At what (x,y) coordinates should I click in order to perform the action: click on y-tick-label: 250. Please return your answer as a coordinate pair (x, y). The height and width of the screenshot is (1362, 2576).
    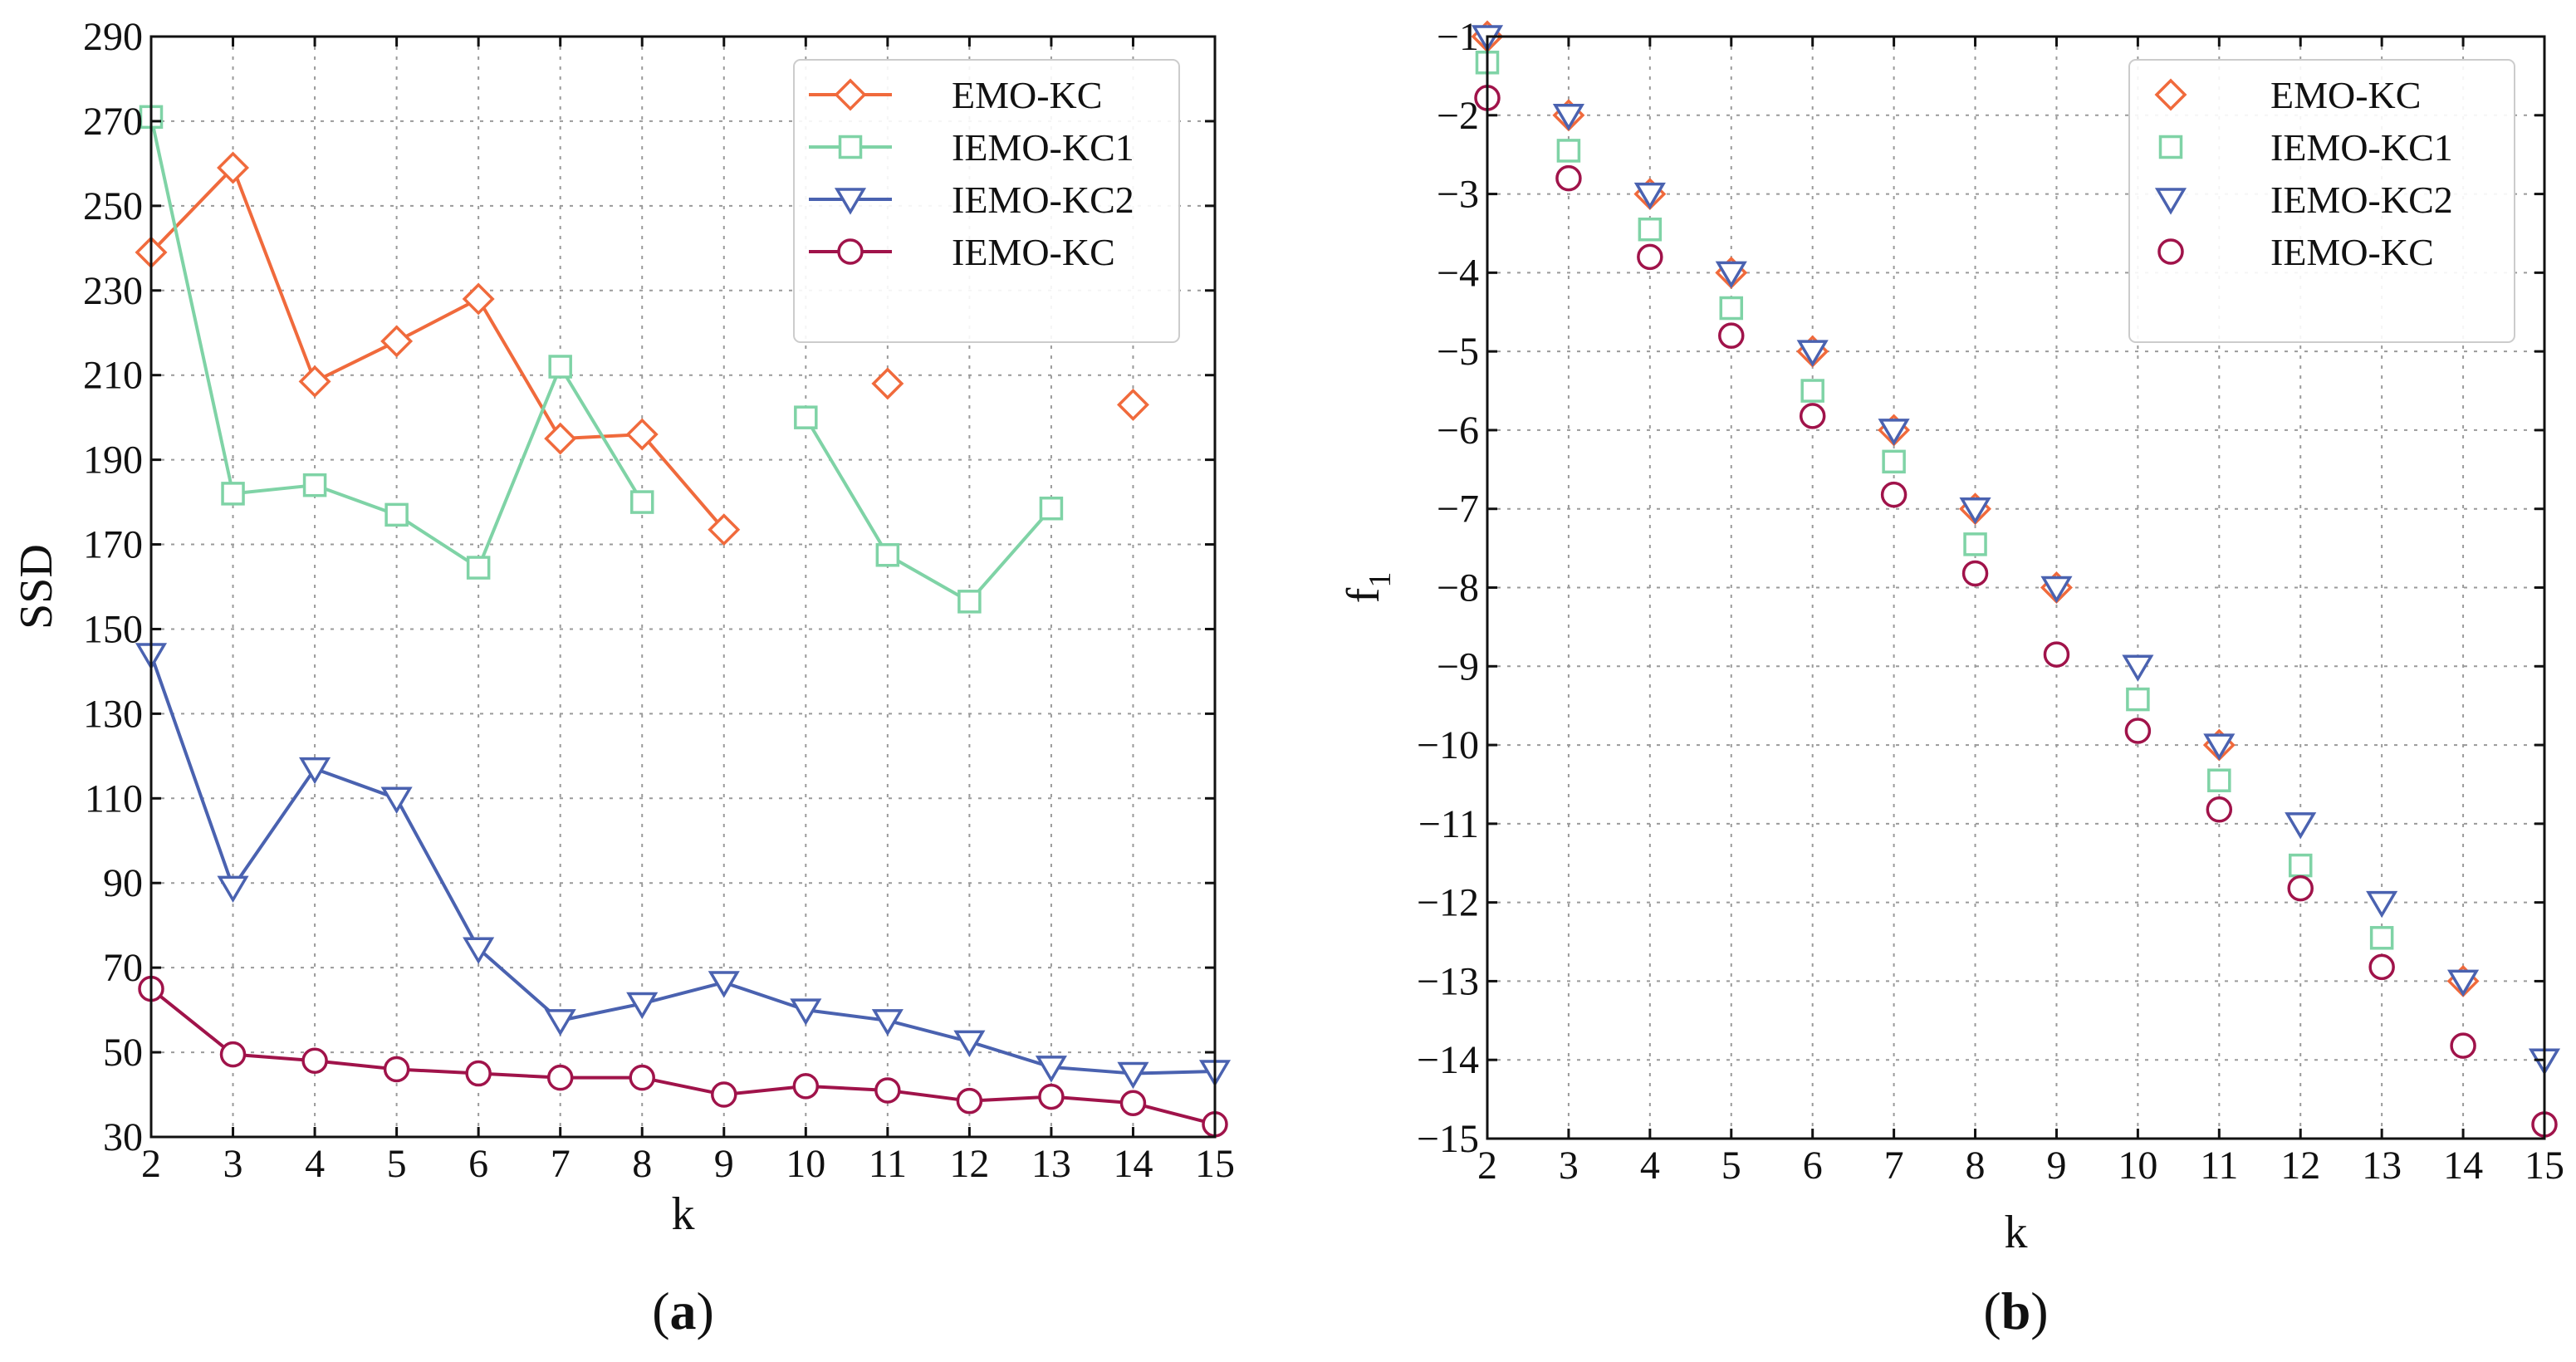
    Looking at the image, I should click on (113, 206).